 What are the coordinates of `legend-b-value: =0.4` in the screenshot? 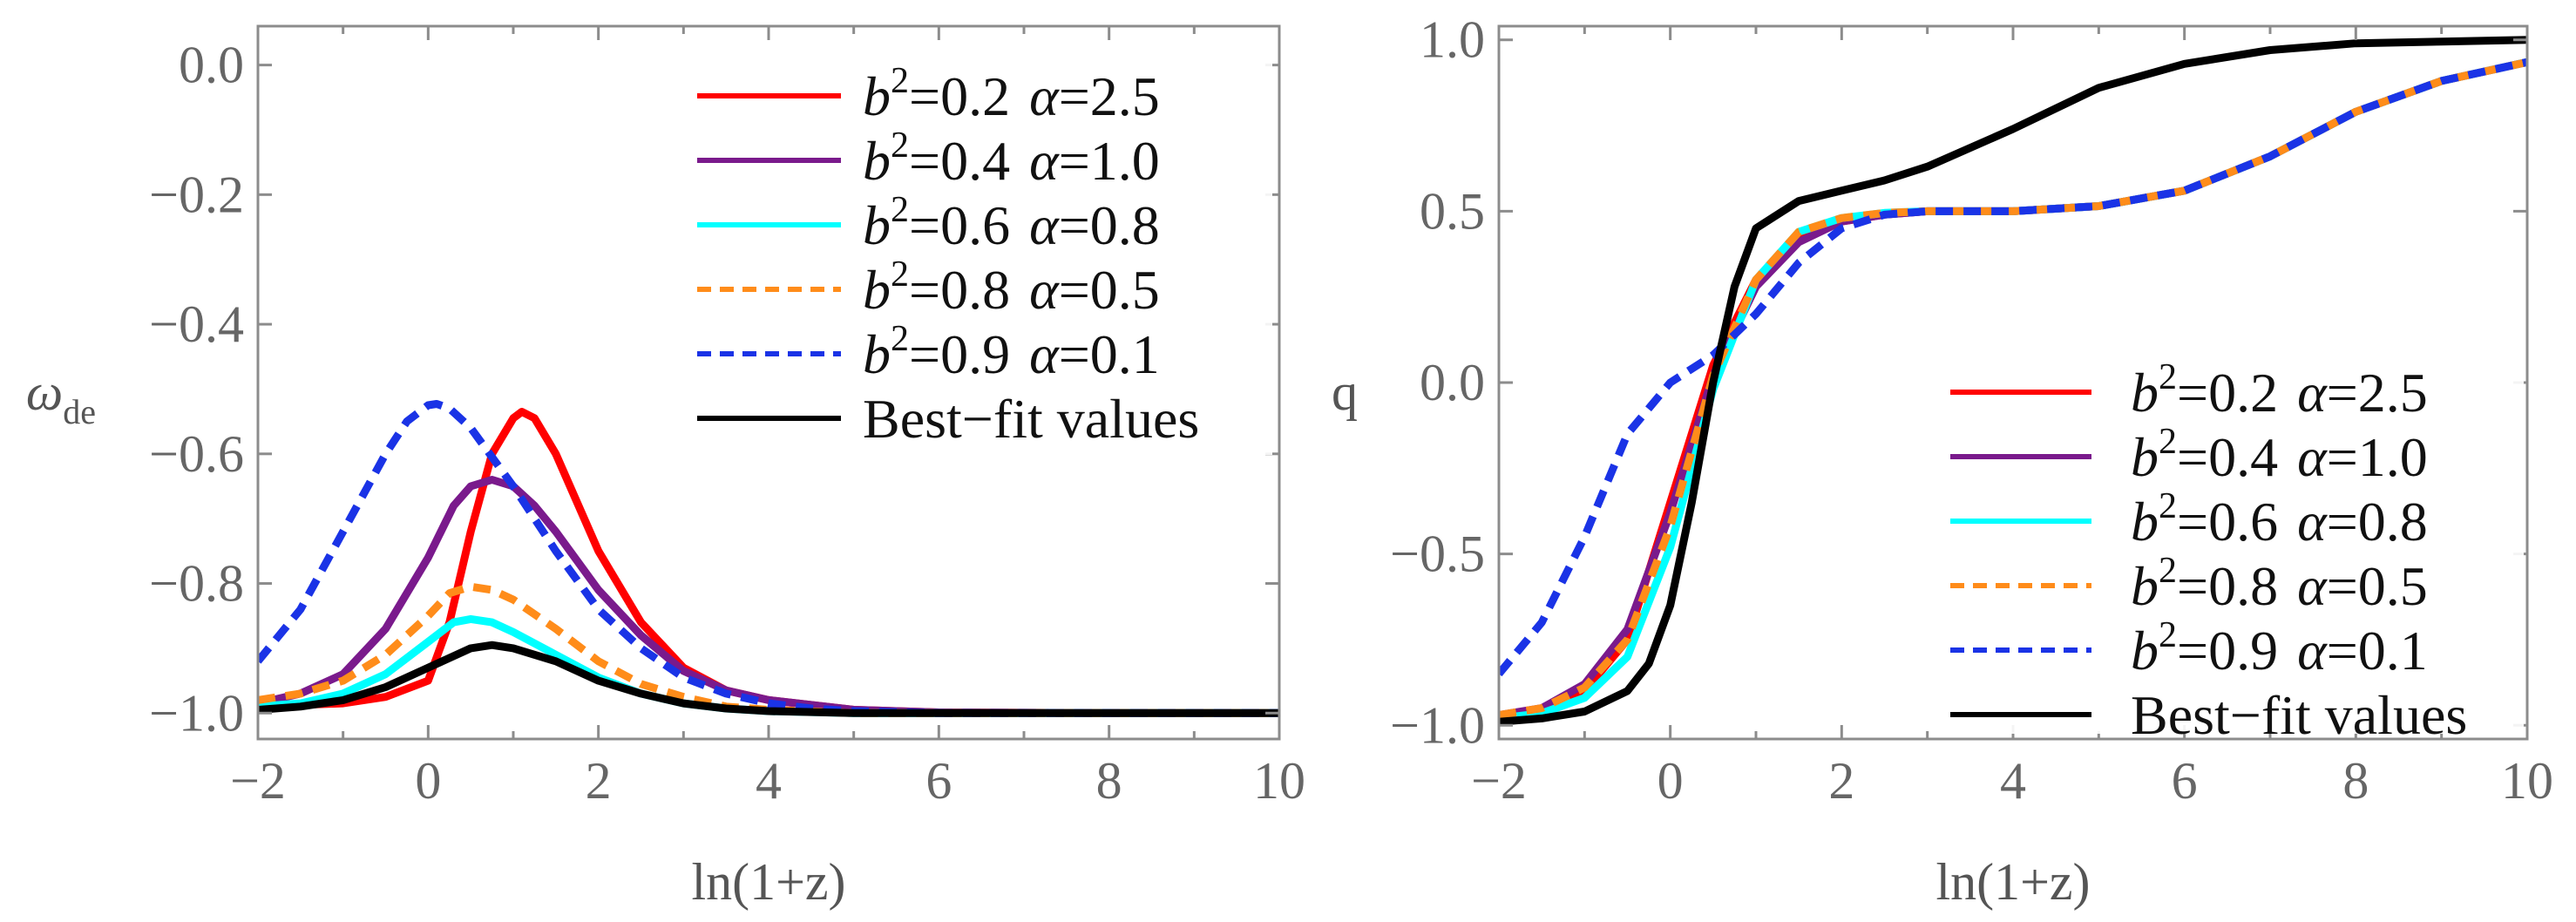 It's located at (959, 161).